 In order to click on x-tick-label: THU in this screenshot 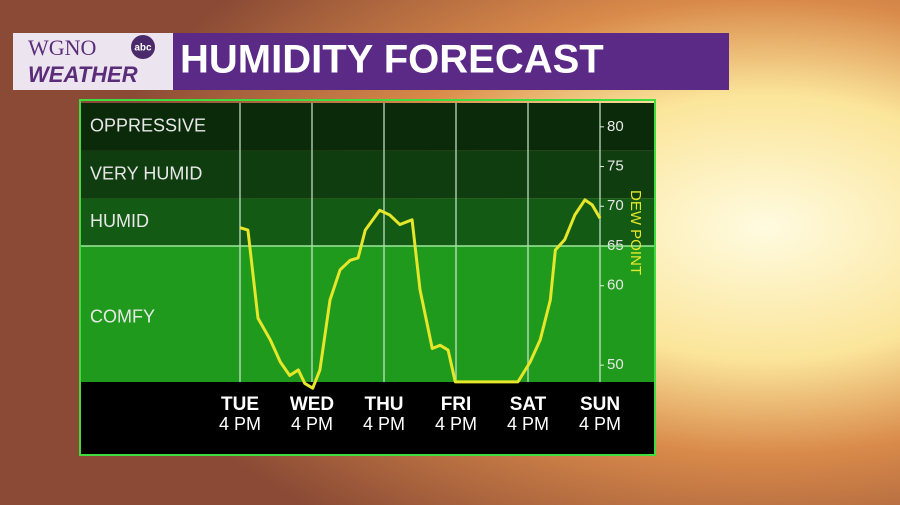, I will do `click(383, 404)`.